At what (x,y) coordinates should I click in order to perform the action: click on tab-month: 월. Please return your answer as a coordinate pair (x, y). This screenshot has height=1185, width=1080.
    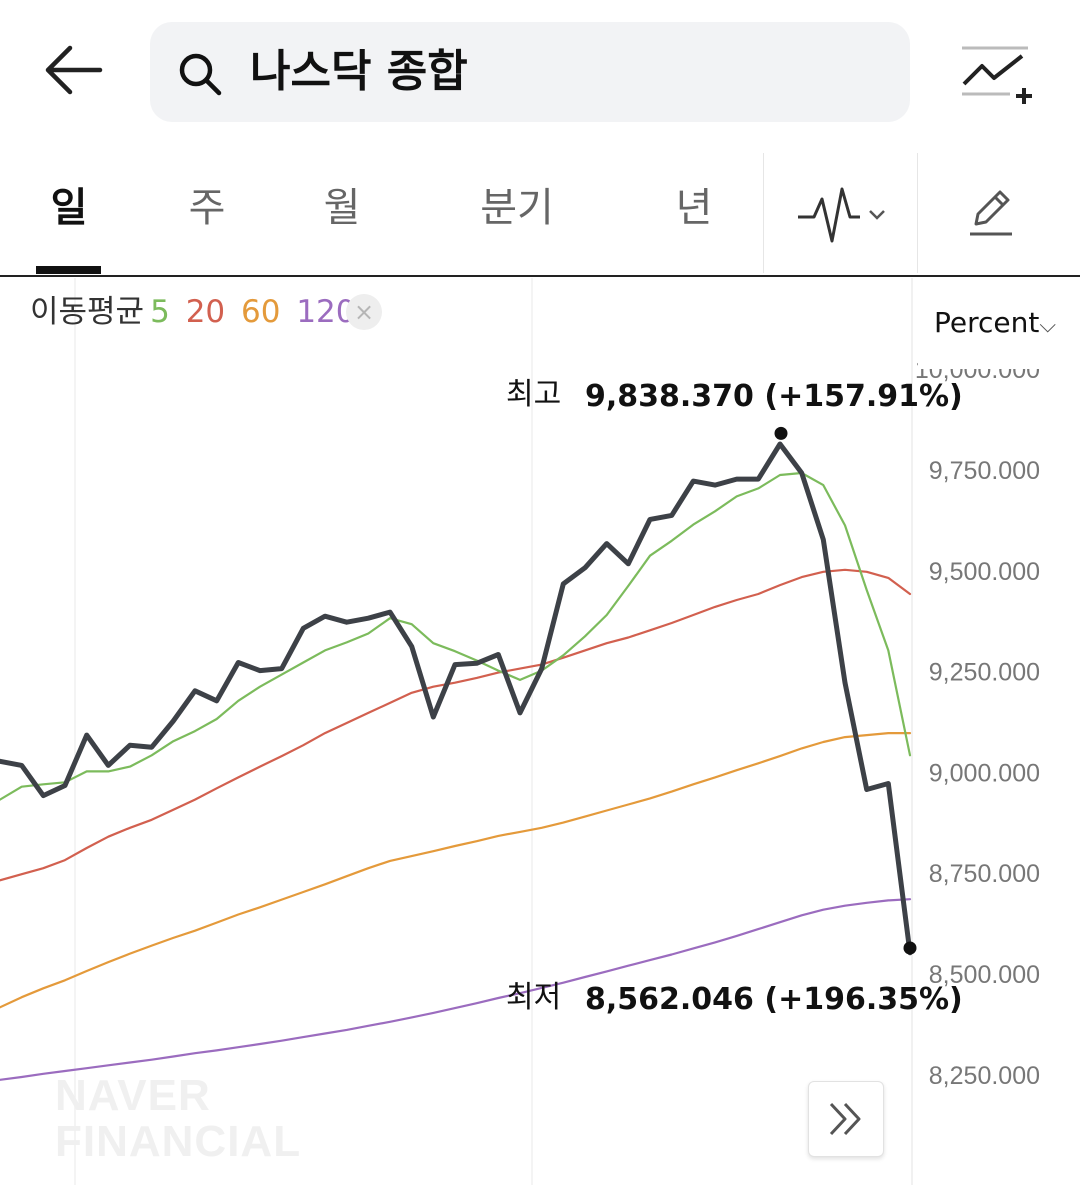
    Looking at the image, I should click on (342, 208).